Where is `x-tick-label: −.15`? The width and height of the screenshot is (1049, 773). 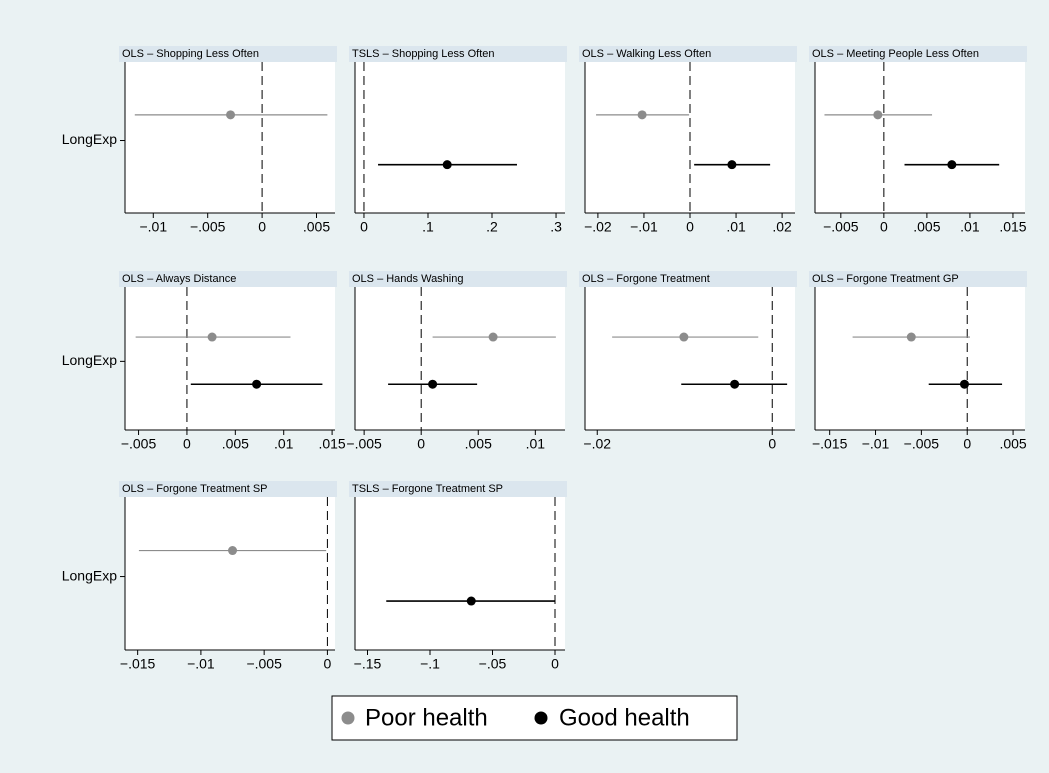 x-tick-label: −.15 is located at coordinates (368, 664).